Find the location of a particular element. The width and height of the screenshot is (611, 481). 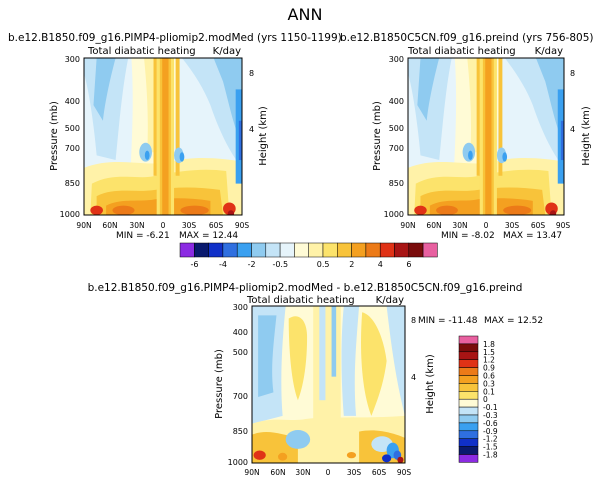

preind-panel-min: MIN = -8.02 is located at coordinates (468, 236).